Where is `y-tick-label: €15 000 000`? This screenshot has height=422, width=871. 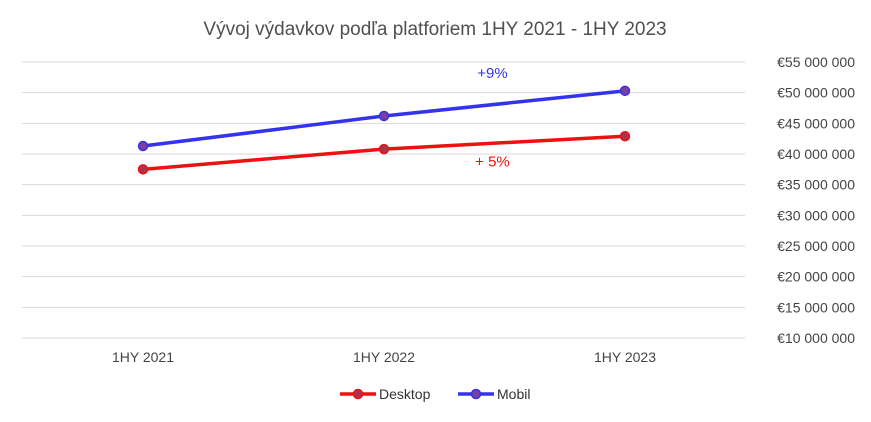 y-tick-label: €15 000 000 is located at coordinates (816, 307).